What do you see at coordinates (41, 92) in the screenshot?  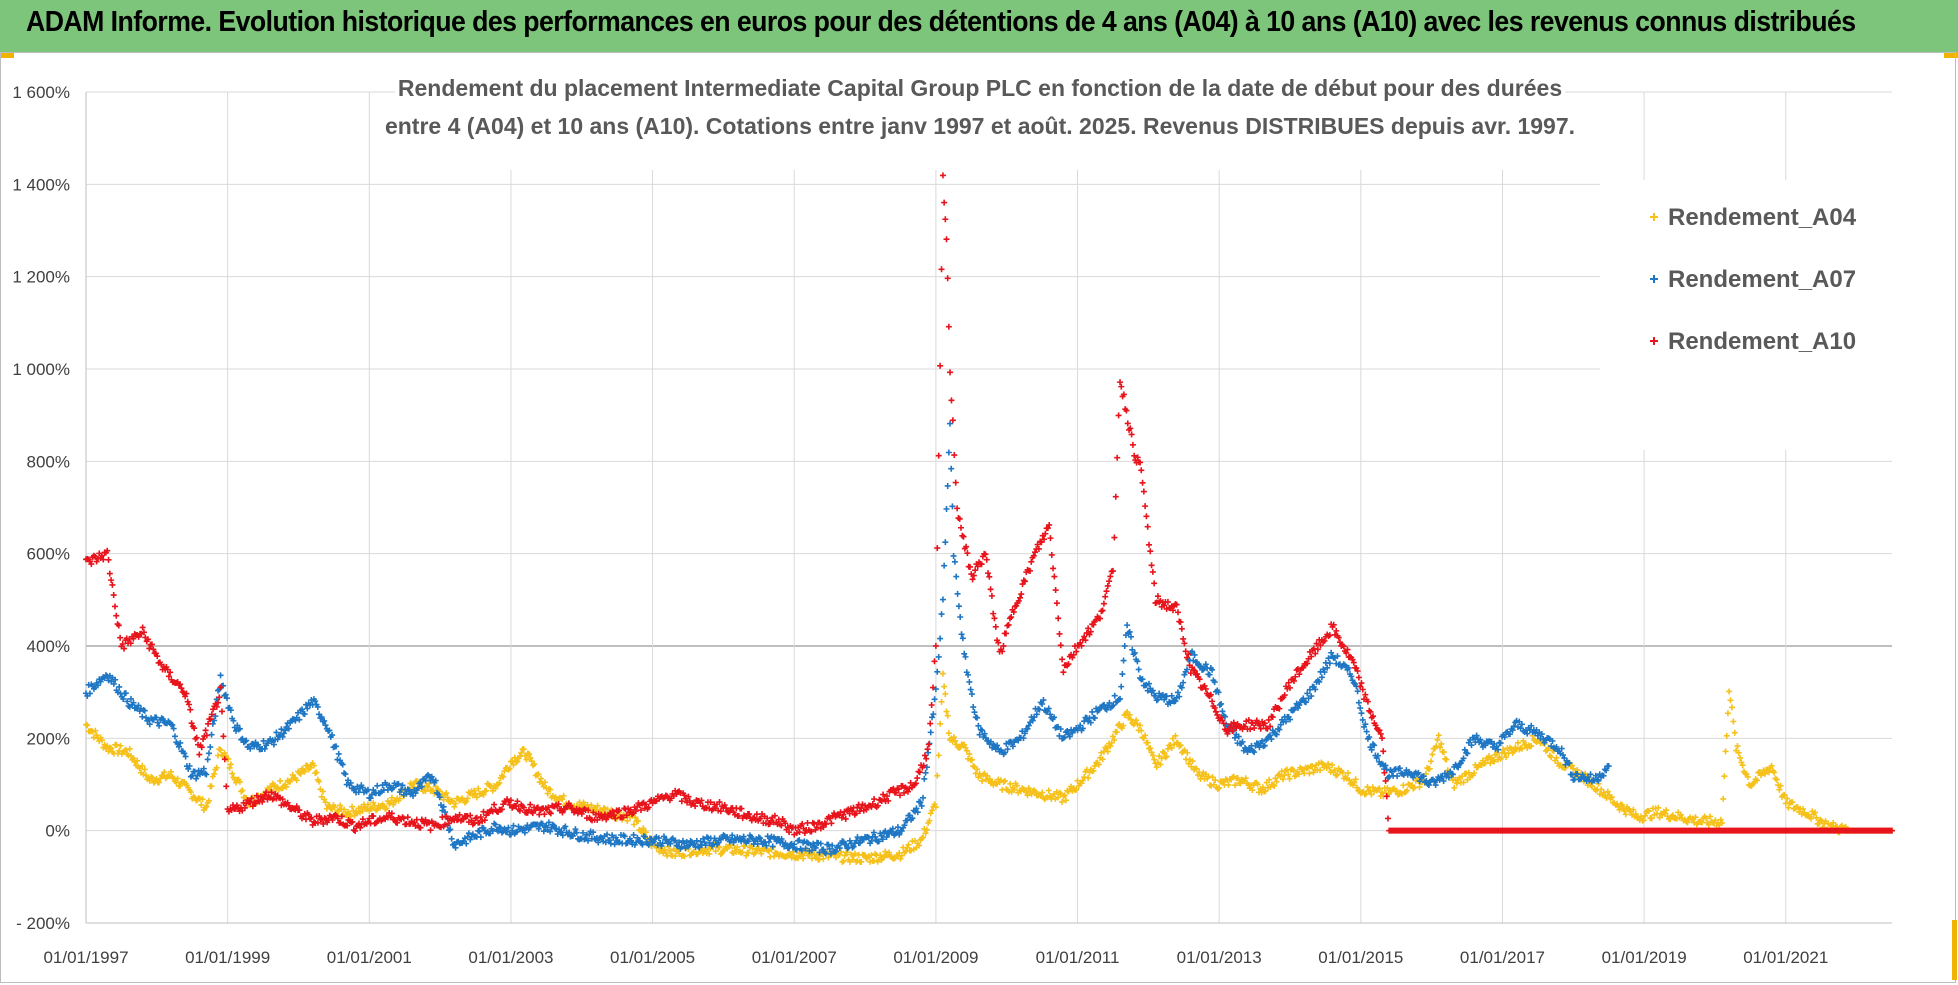 I see `y-tick-label: 1 600%` at bounding box center [41, 92].